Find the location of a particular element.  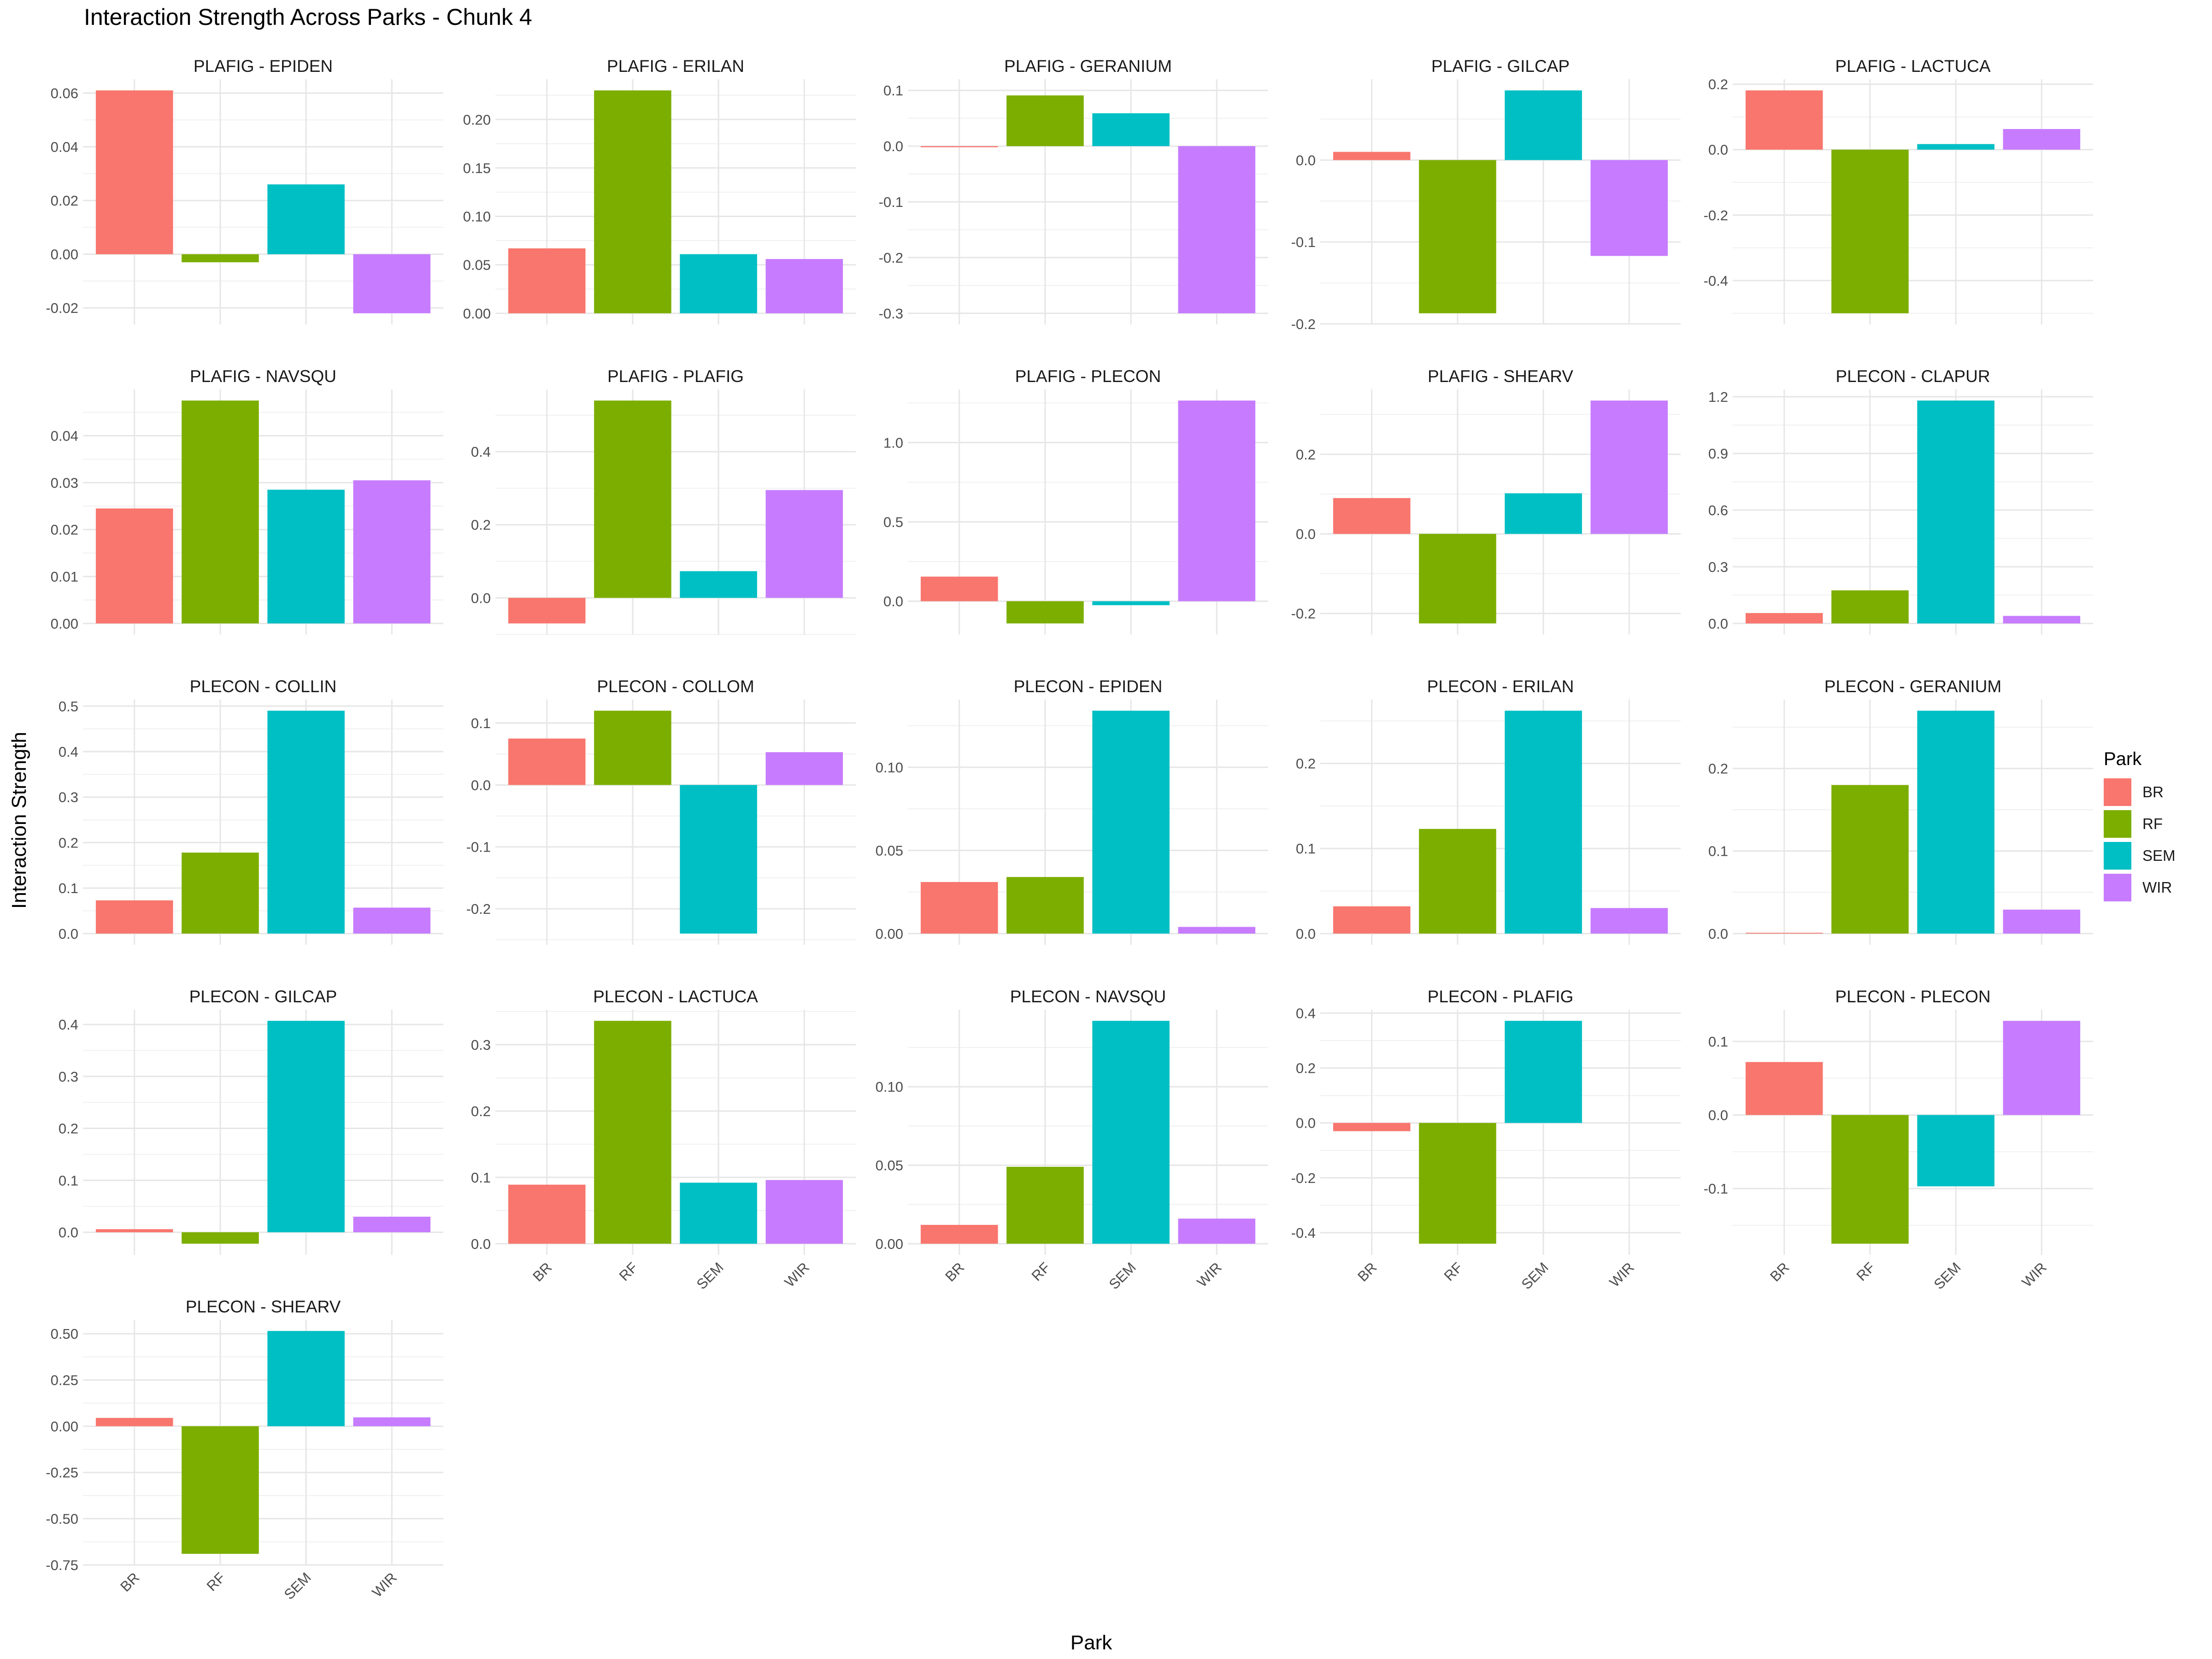

facet-plecon-lactuca: PLECON - LACTUCA 0.0 0.1 0.2 0.3 BR RF SEM WIR is located at coordinates (663, 1140).